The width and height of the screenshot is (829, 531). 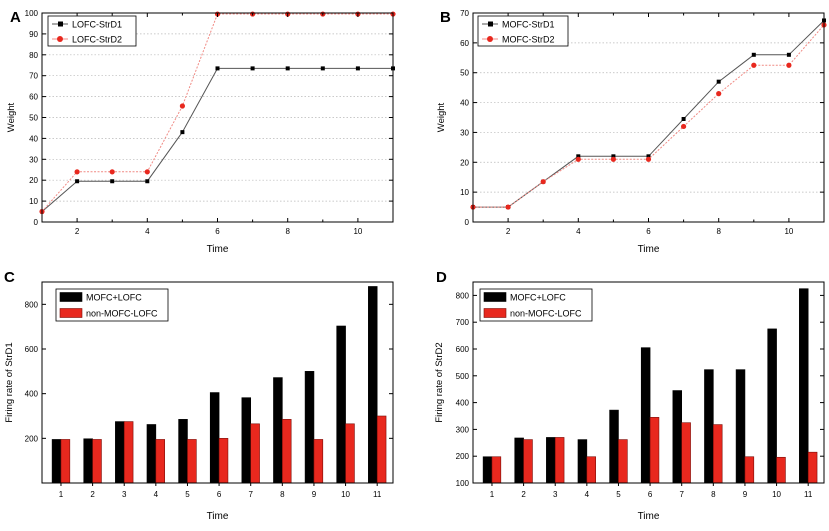 What do you see at coordinates (555, 494) in the screenshot?
I see `x-tick-label: 3` at bounding box center [555, 494].